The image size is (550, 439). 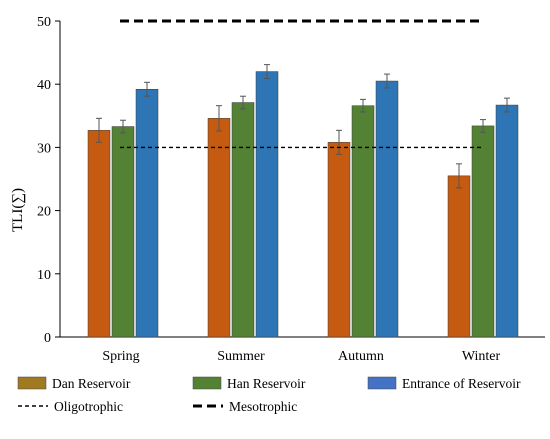 I want to click on legend-label: Dan Reservoir, so click(x=91, y=383).